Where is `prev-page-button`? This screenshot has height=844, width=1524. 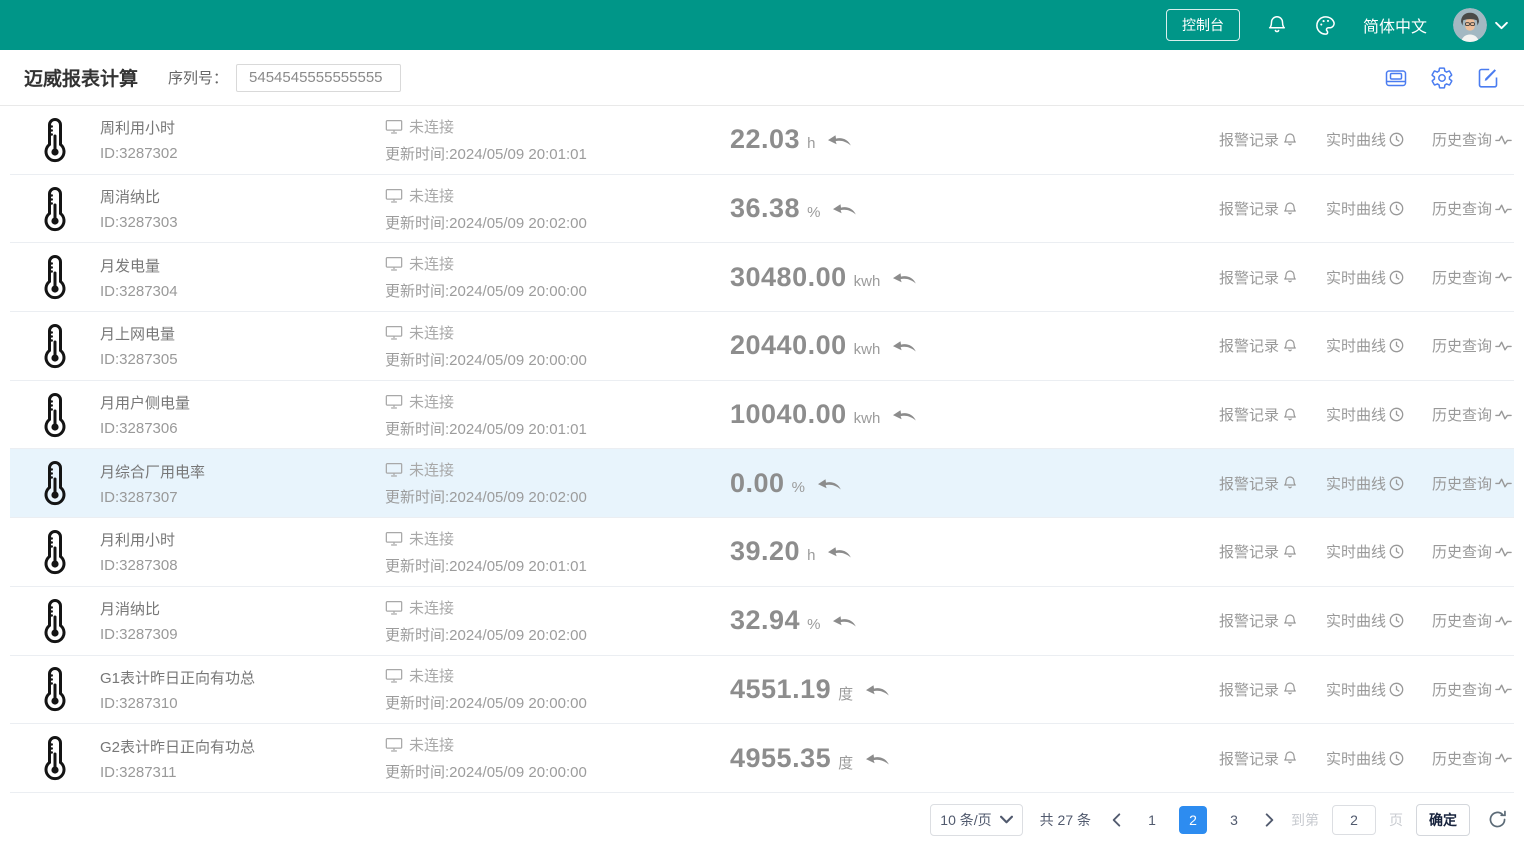 prev-page-button is located at coordinates (1116, 820).